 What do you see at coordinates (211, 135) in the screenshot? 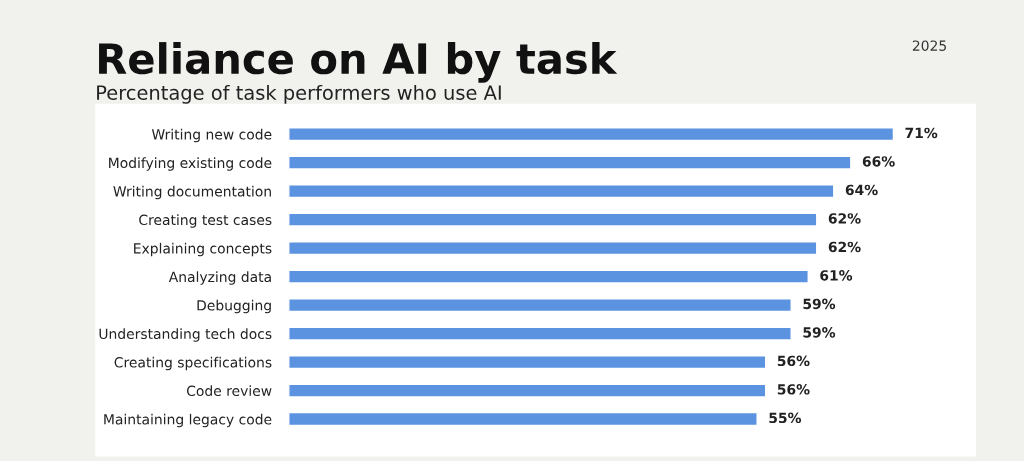
I see `y-tick-label: Writing new code` at bounding box center [211, 135].